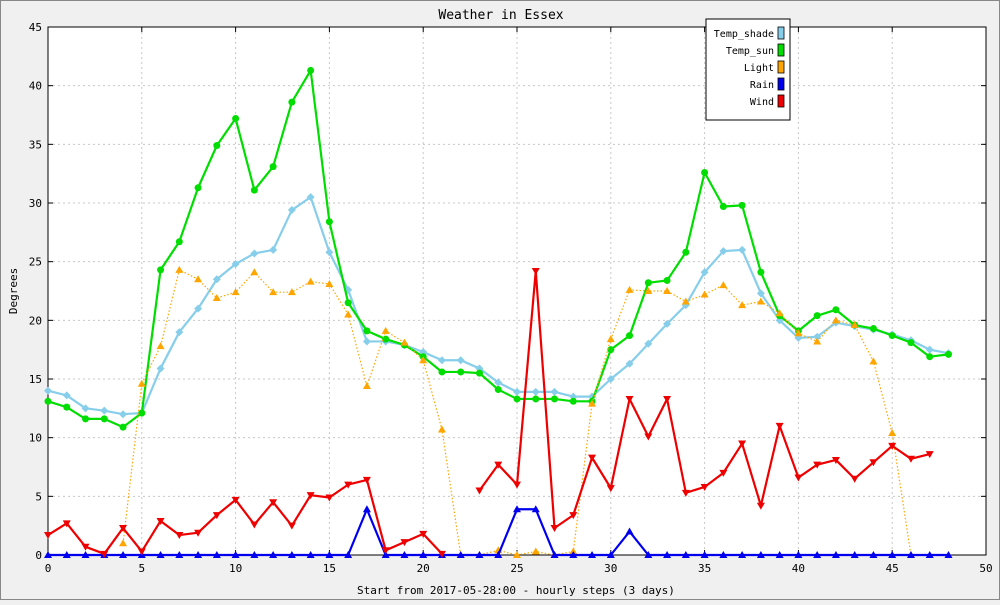  Describe the element at coordinates (35, 379) in the screenshot. I see `y-tick-label: 15` at that location.